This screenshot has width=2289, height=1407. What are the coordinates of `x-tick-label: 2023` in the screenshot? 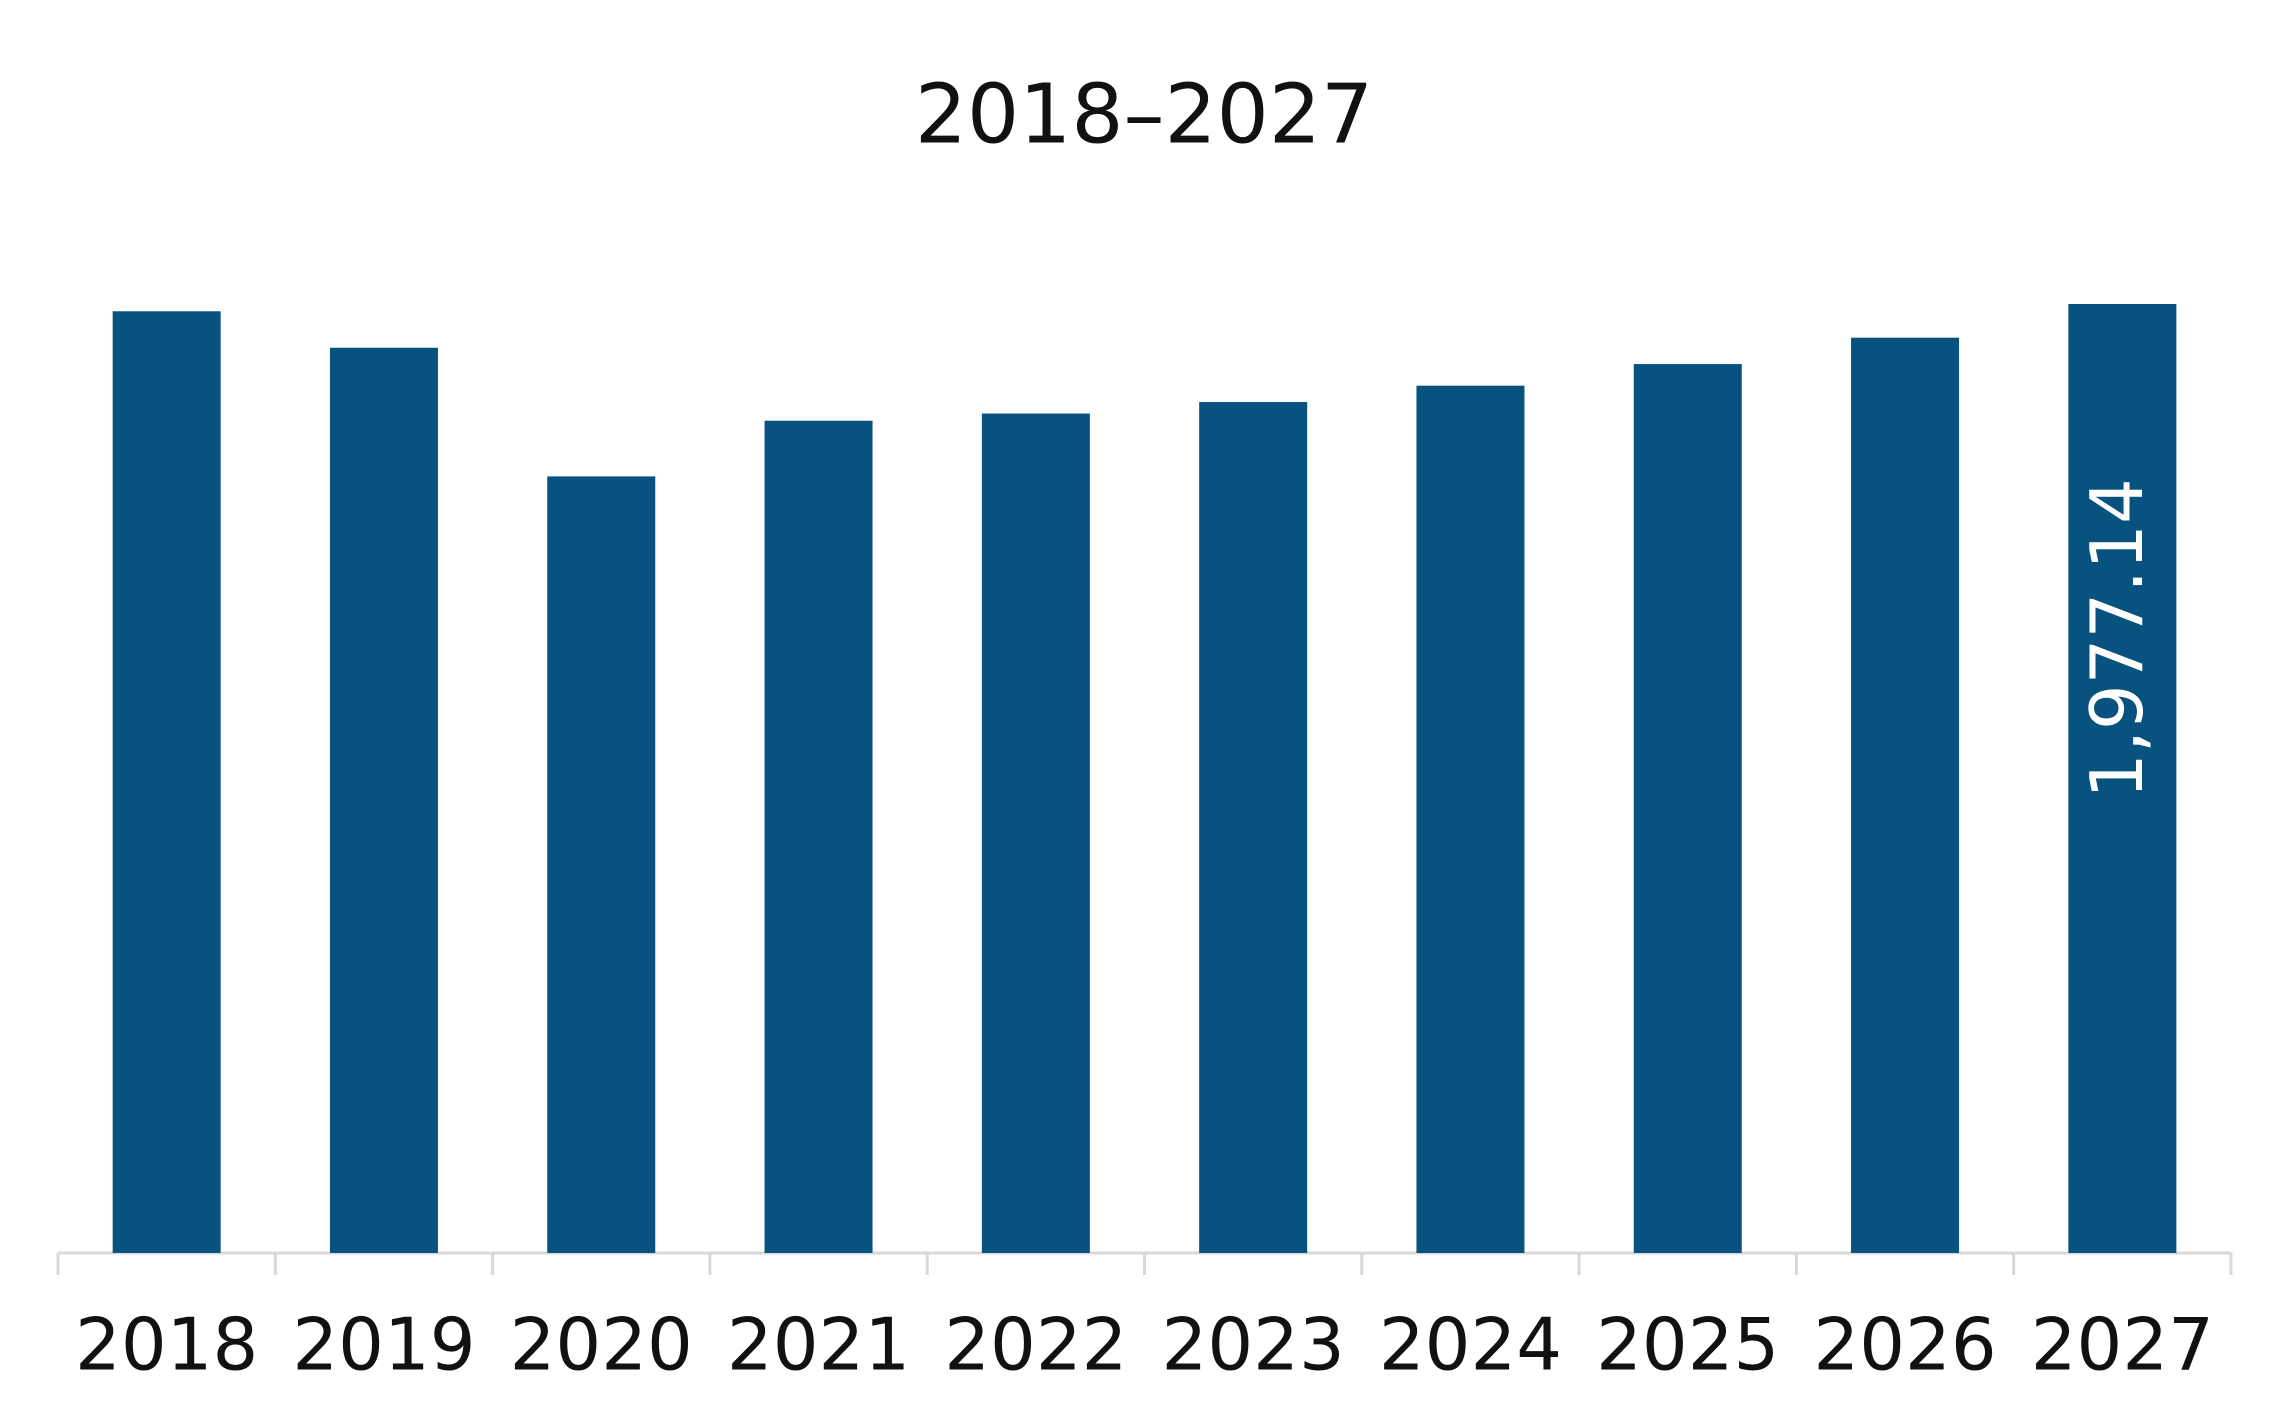 It's located at (1253, 1345).